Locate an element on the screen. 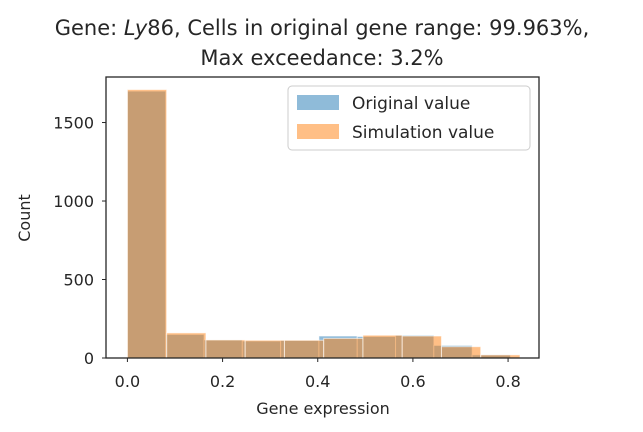 The width and height of the screenshot is (643, 432). x-tick-label-0: 0.0 is located at coordinates (127, 381).